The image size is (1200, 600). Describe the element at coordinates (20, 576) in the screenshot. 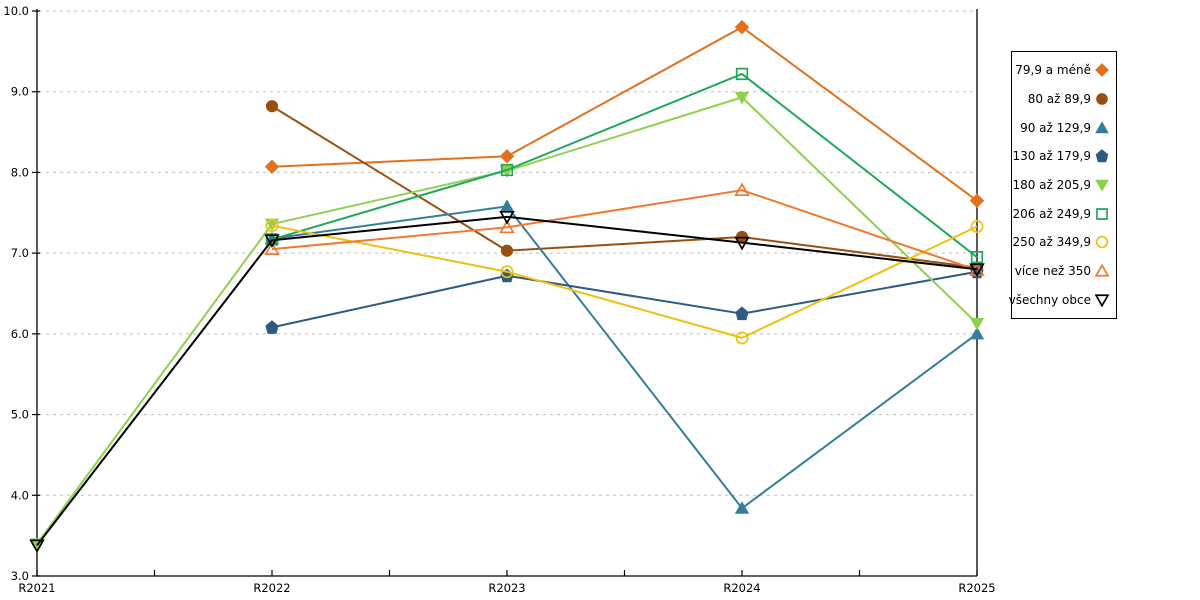

I see `y-axis-label: 3.0` at that location.